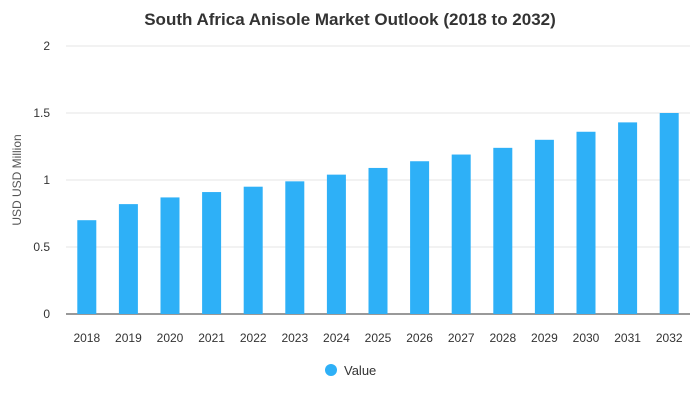 This screenshot has height=400, width=700. Describe the element at coordinates (211, 338) in the screenshot. I see `x-tick-label: 2021` at that location.